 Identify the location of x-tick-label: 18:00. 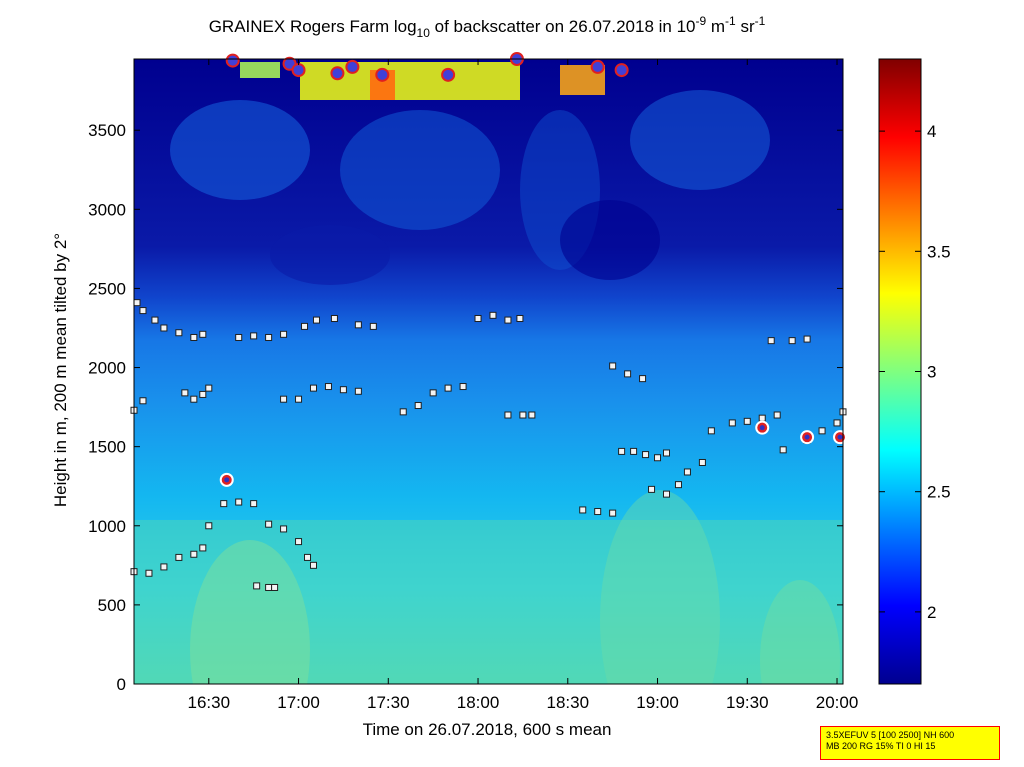
(478, 702).